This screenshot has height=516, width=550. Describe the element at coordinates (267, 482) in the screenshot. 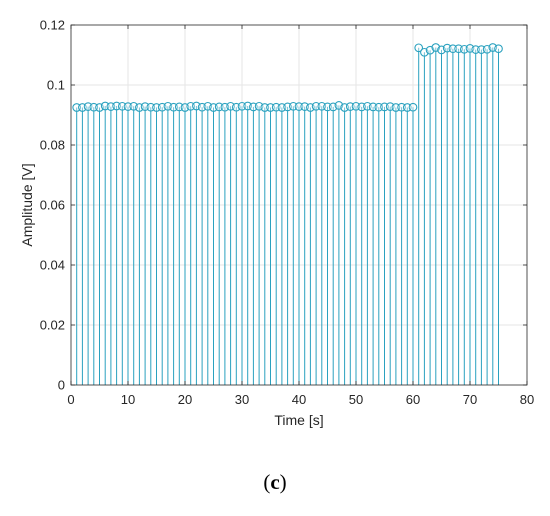

I see `caption-open-paren: (` at that location.